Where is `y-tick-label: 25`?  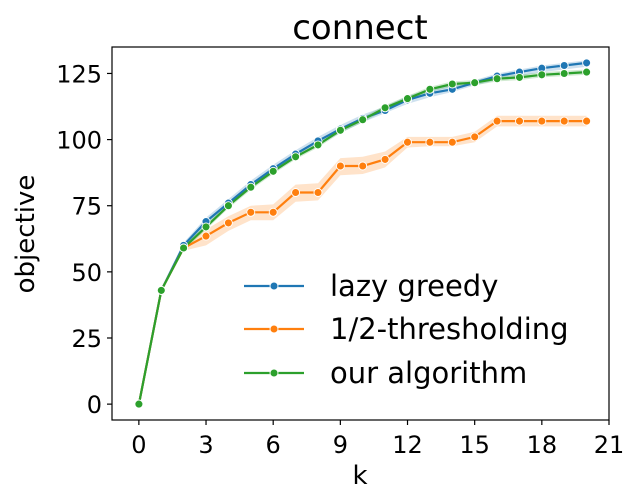 y-tick-label: 25 is located at coordinates (86, 339).